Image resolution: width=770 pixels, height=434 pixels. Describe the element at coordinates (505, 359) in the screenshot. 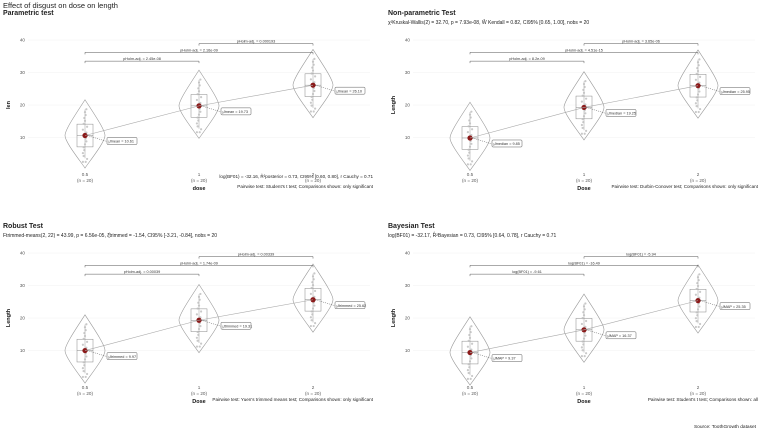

I see `center-label: μ̂MAP = 9.37` at that location.